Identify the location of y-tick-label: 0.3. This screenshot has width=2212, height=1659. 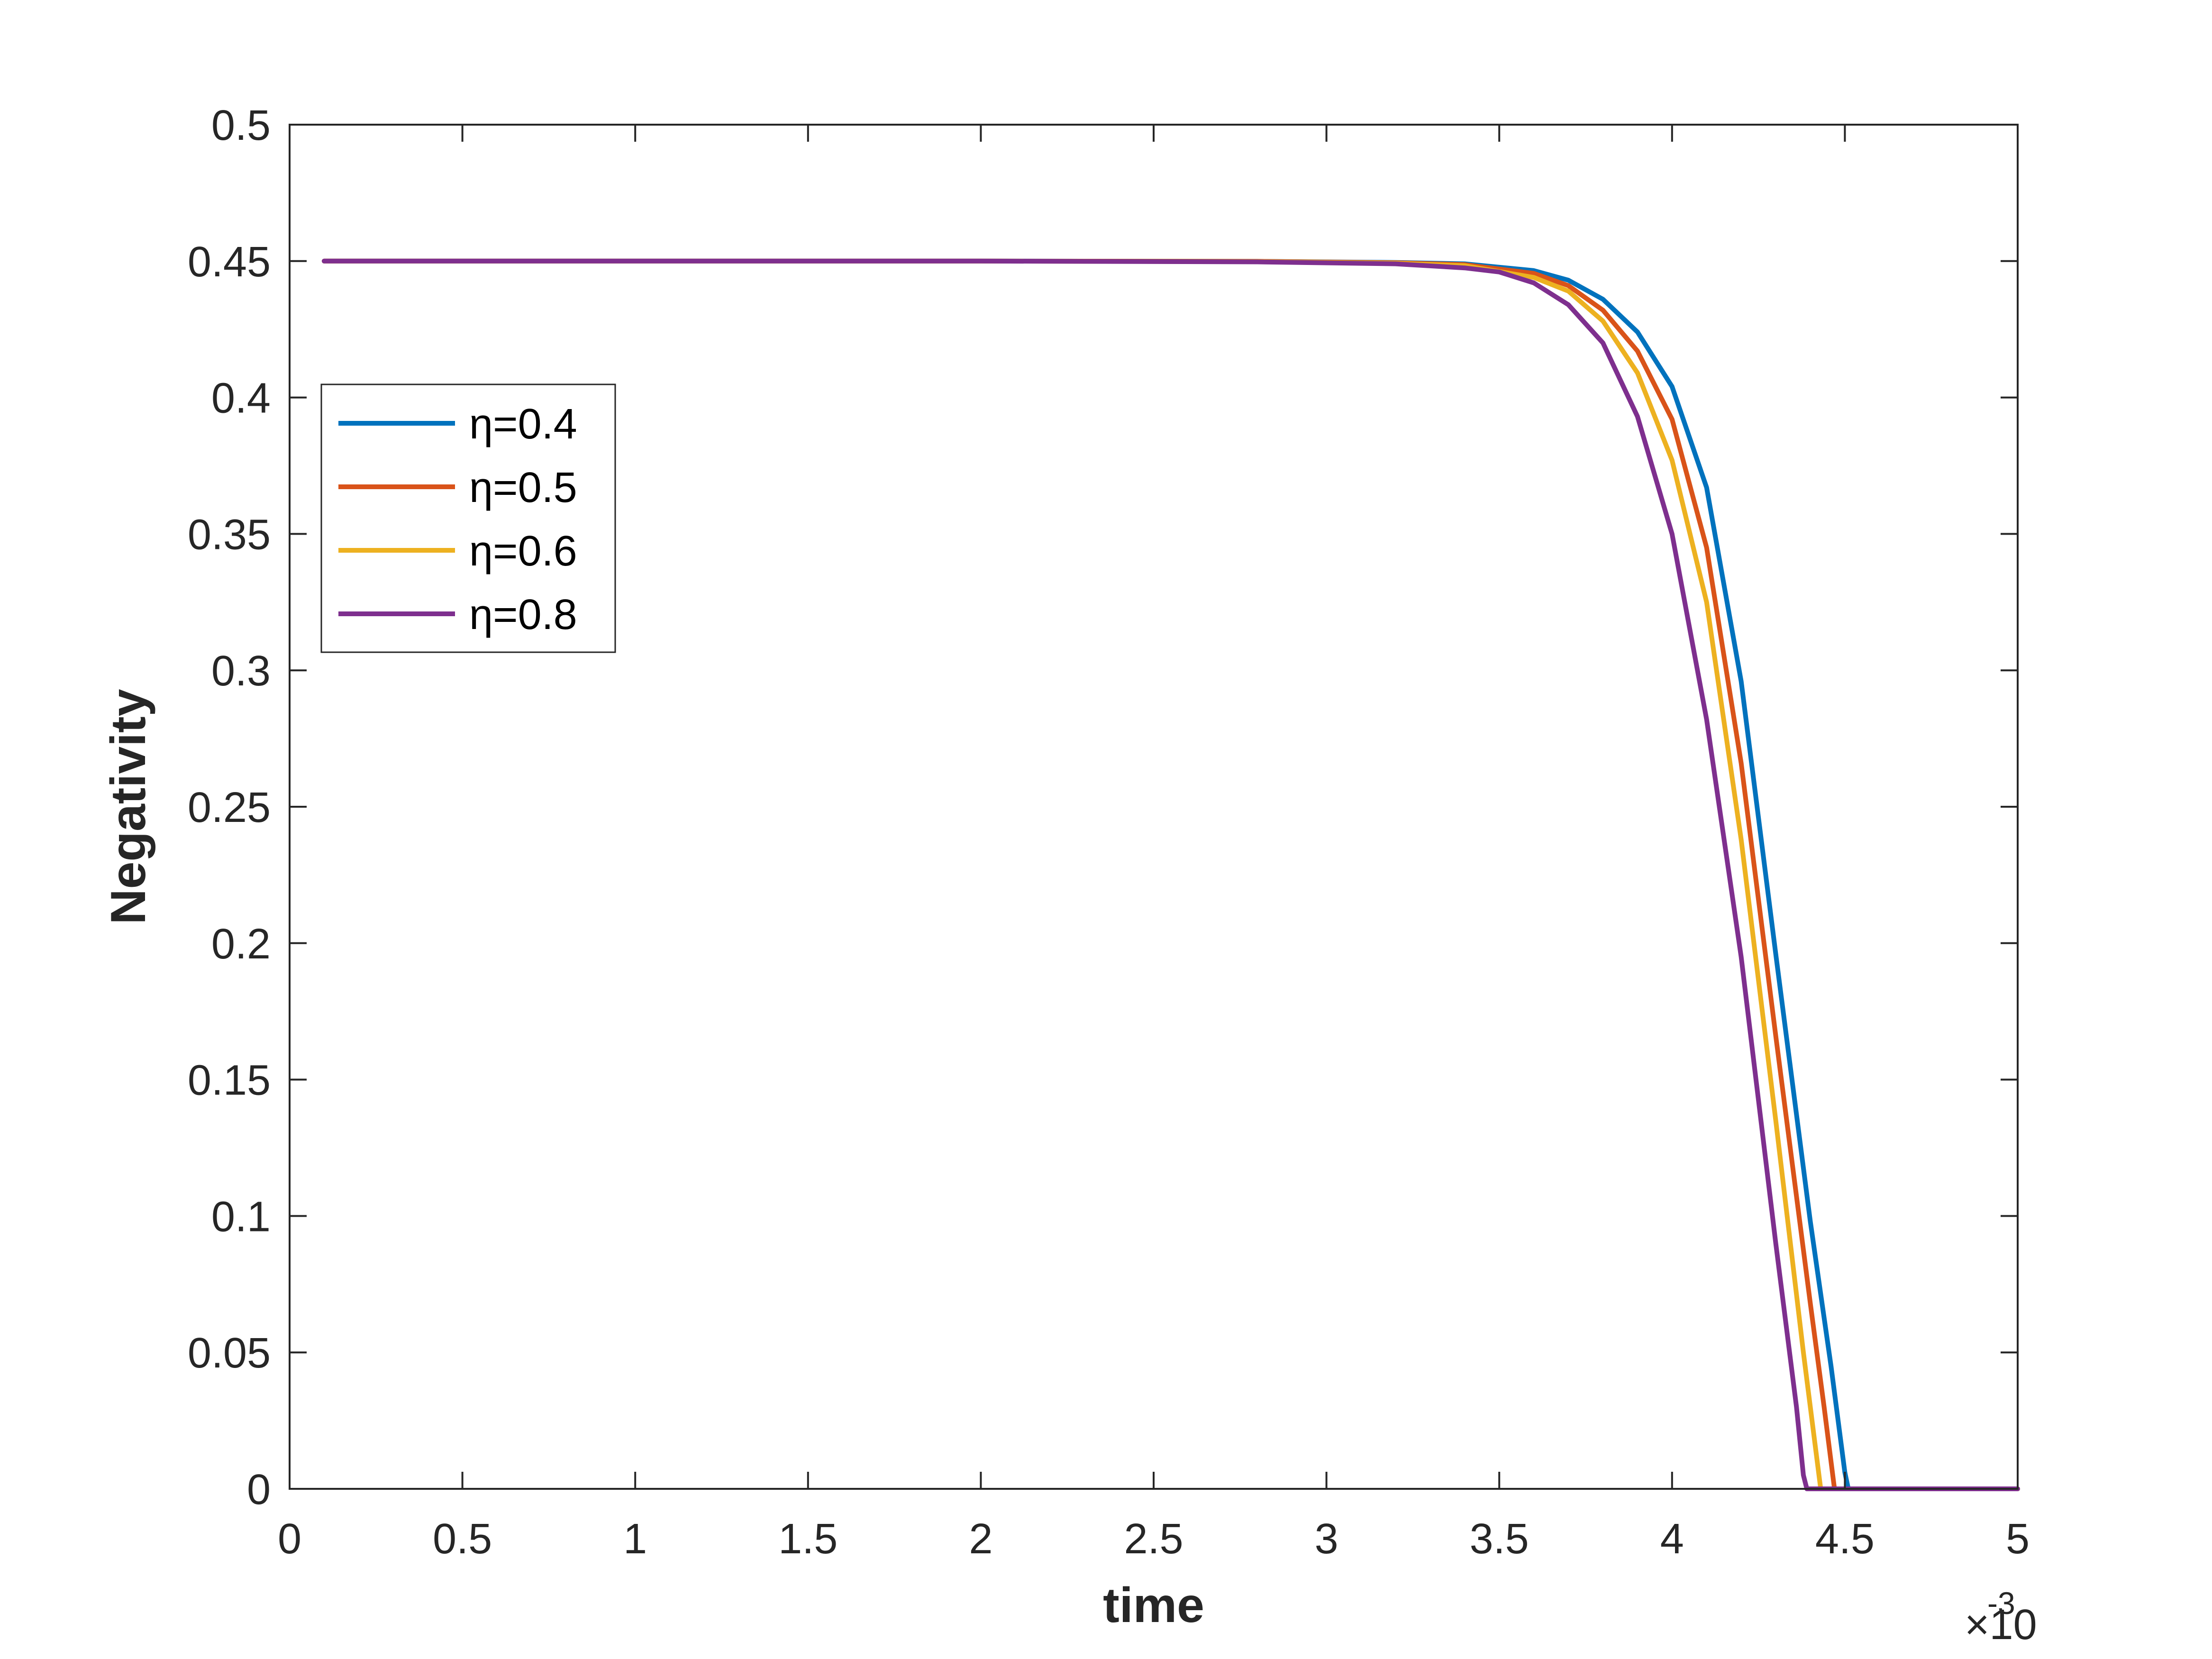
(241, 671).